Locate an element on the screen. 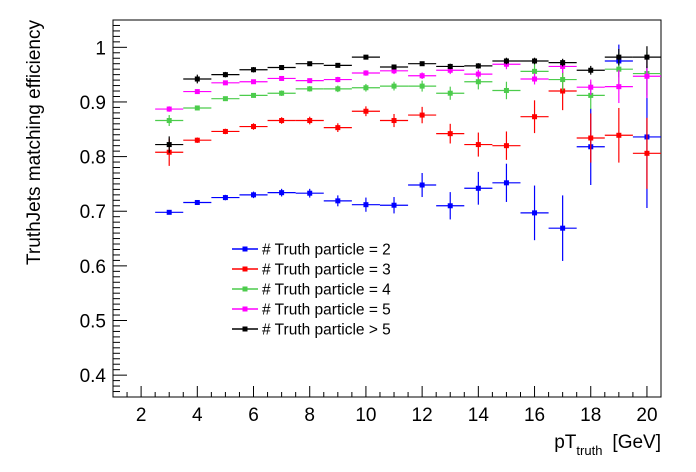 The width and height of the screenshot is (696, 472). x-axis-title-unit: [GeV] is located at coordinates (636, 442).